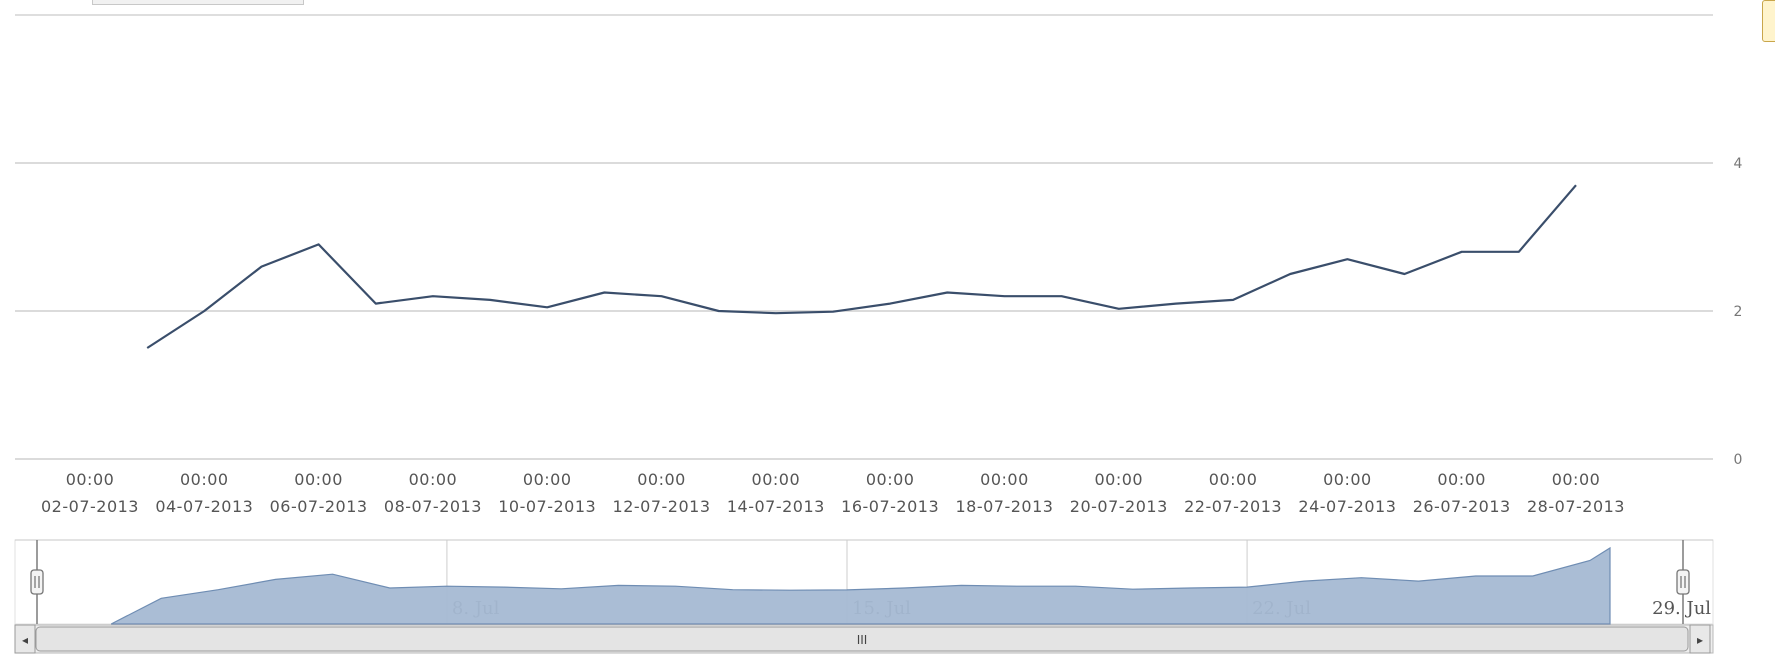 The image size is (1775, 672). What do you see at coordinates (1768, 21) in the screenshot?
I see `export-menu-tab` at bounding box center [1768, 21].